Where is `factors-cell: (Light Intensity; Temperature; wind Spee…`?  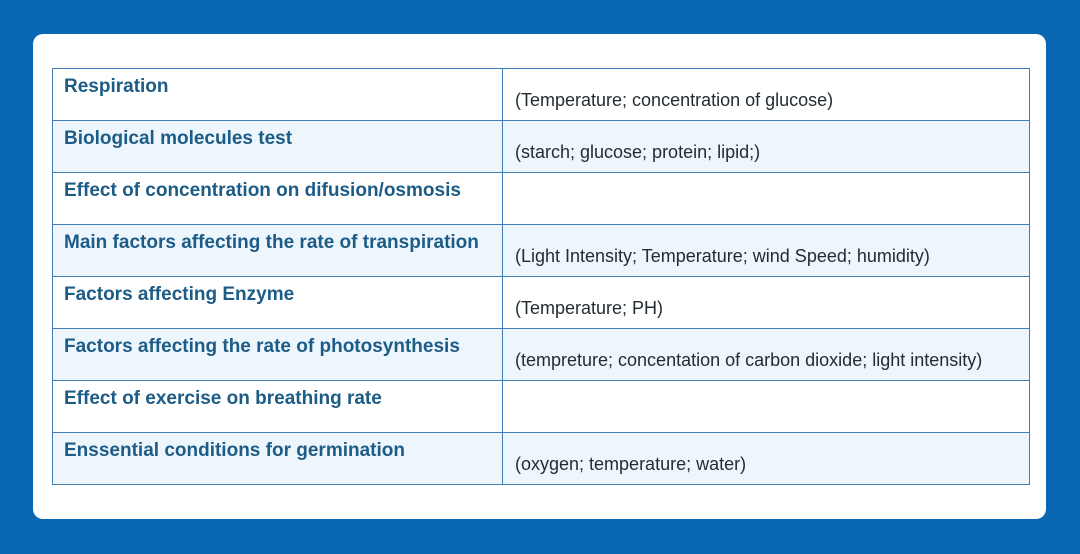 factors-cell: (Light Intensity; Temperature; wind Spee… is located at coordinates (766, 250).